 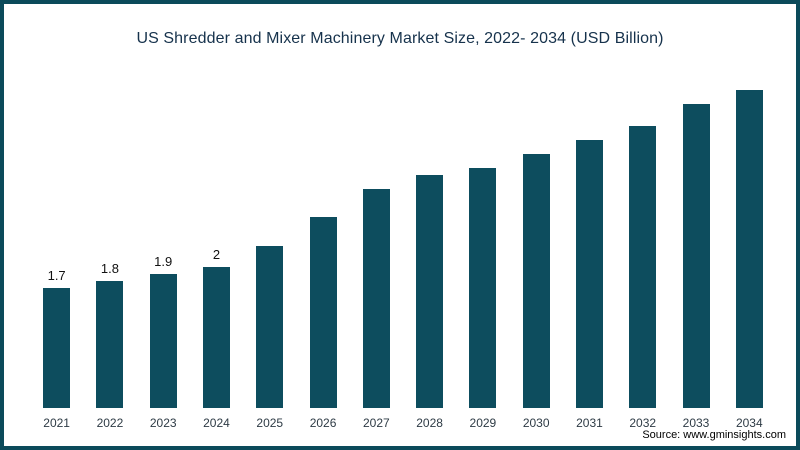 What do you see at coordinates (56, 423) in the screenshot?
I see `x-axis-label: 2021` at bounding box center [56, 423].